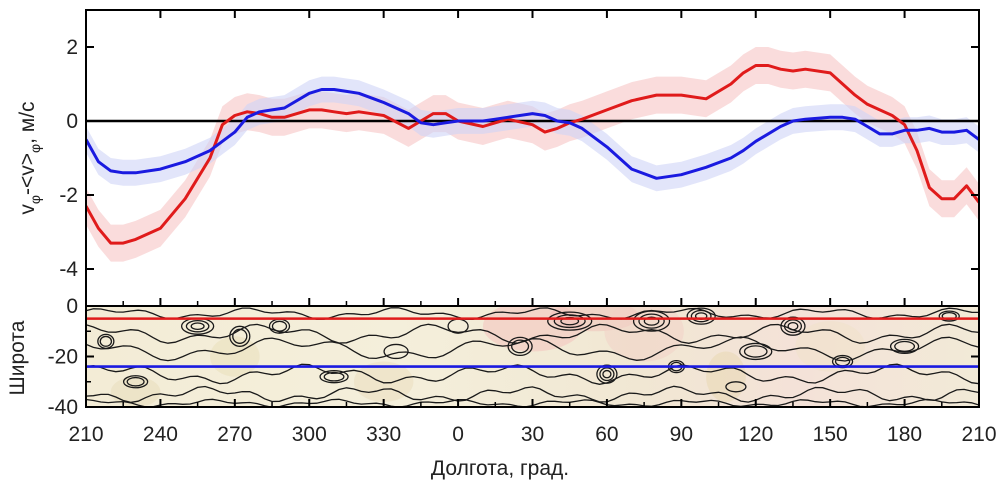 Image resolution: width=1002 pixels, height=483 pixels. What do you see at coordinates (904, 434) in the screenshot?
I see `xtick-label: 180` at bounding box center [904, 434].